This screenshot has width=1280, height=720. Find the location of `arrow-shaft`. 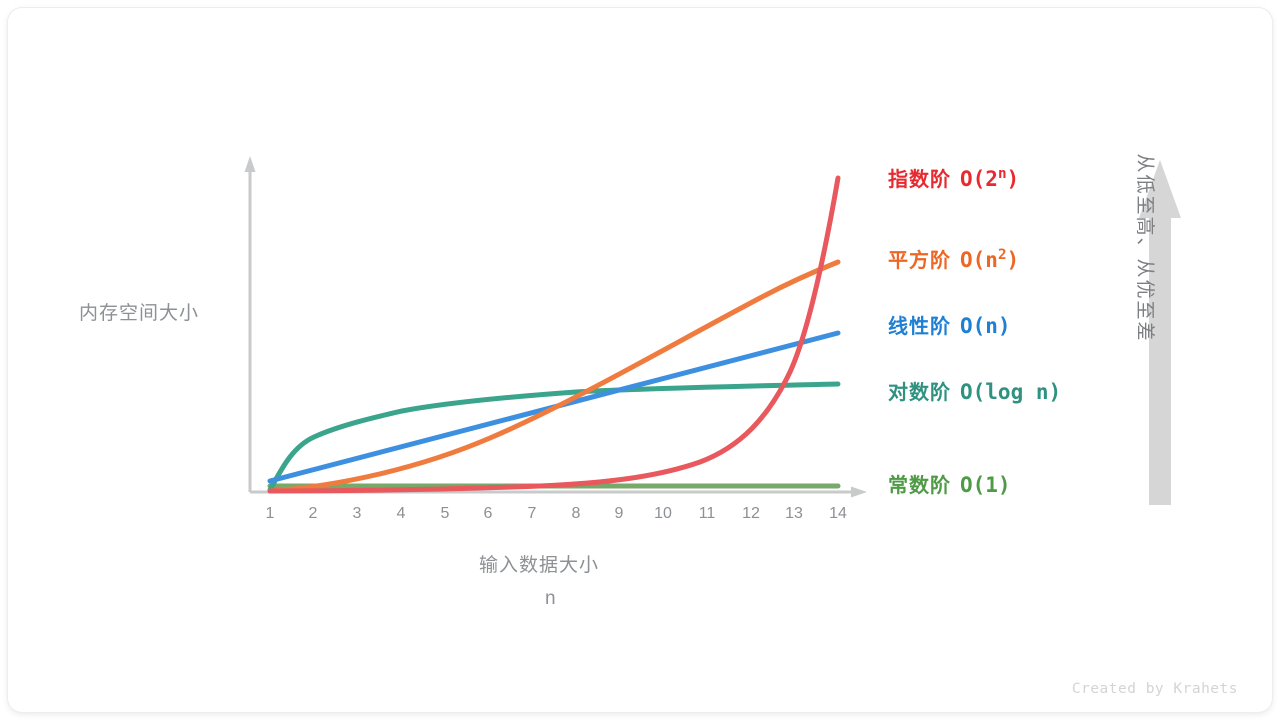

arrow-shaft is located at coordinates (1160, 361).